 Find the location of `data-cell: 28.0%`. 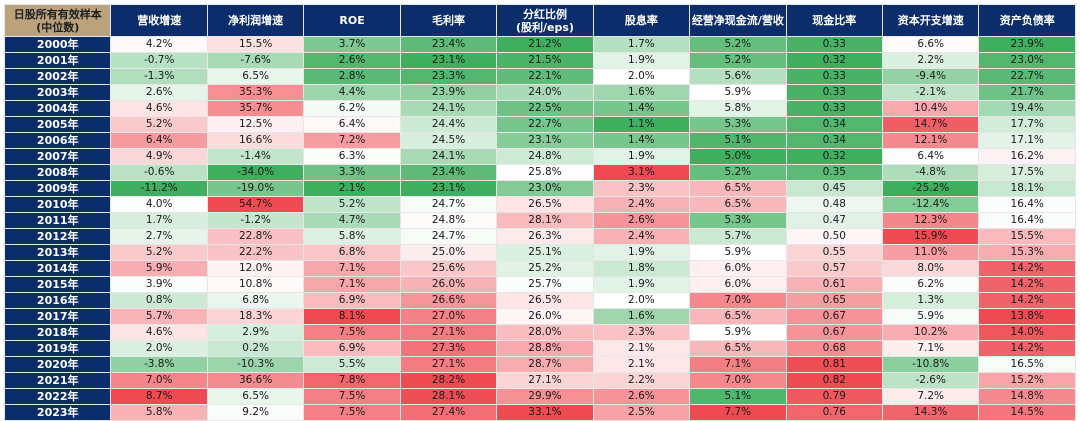

data-cell: 28.0% is located at coordinates (545, 332).